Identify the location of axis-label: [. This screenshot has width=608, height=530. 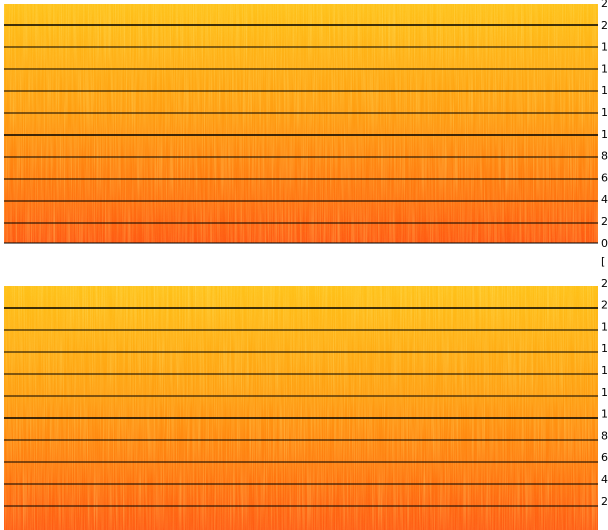
(603, 261).